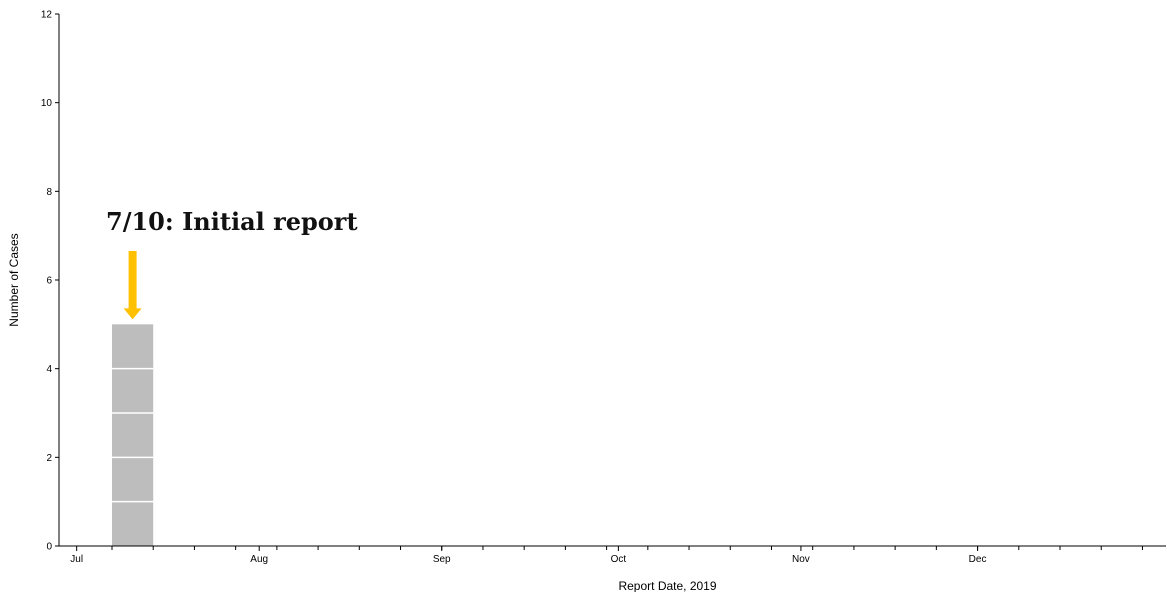  Describe the element at coordinates (442, 559) in the screenshot. I see `x-tick-label: Sep` at that location.